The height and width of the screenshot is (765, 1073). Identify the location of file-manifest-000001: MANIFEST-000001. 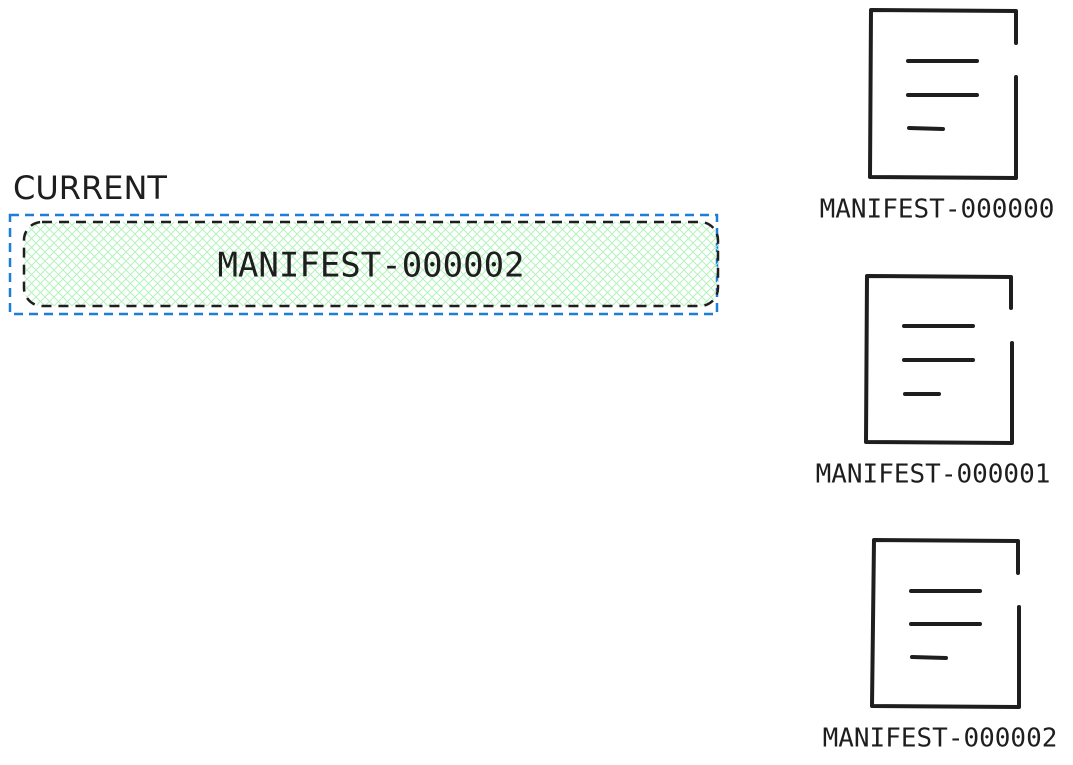
(933, 382).